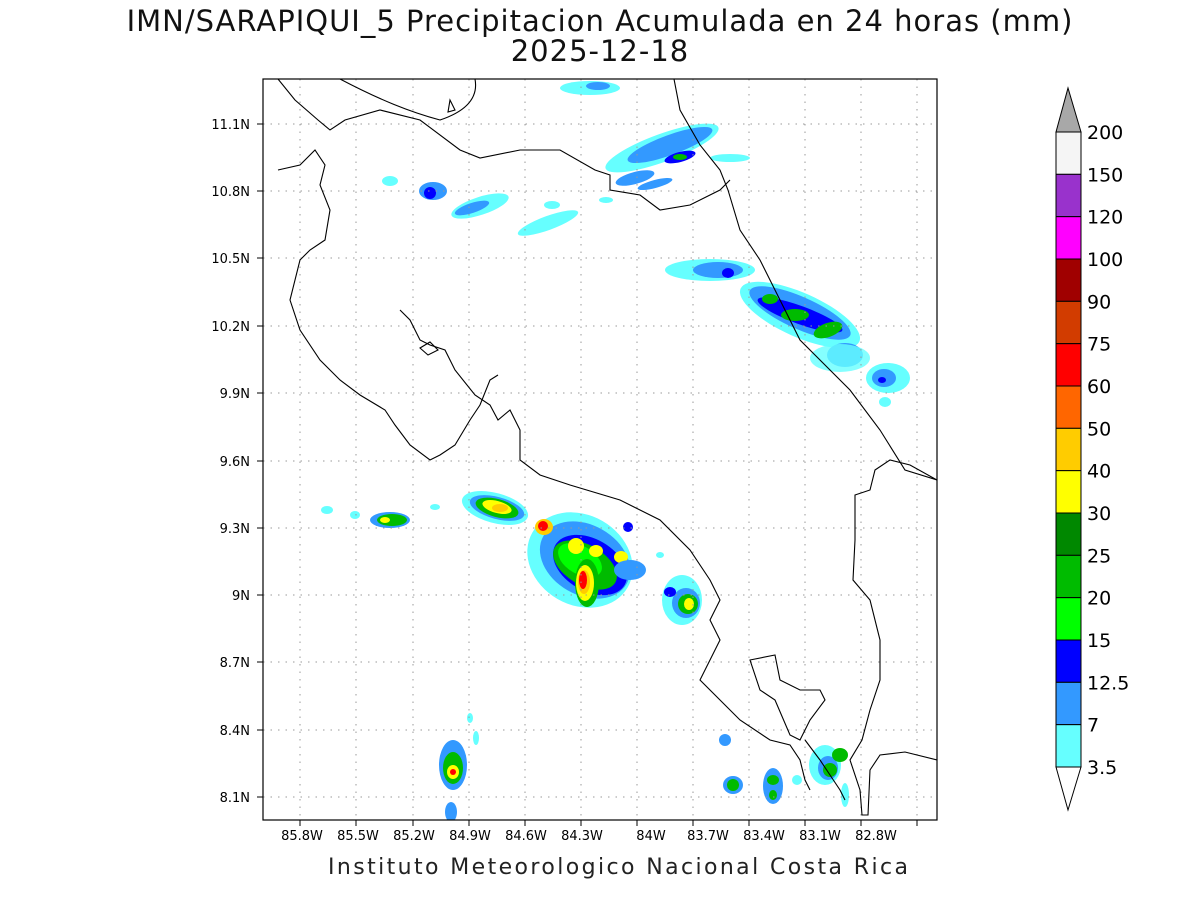 The width and height of the screenshot is (1200, 900). What do you see at coordinates (358, 836) in the screenshot?
I see `lon-label: 85.5W` at bounding box center [358, 836].